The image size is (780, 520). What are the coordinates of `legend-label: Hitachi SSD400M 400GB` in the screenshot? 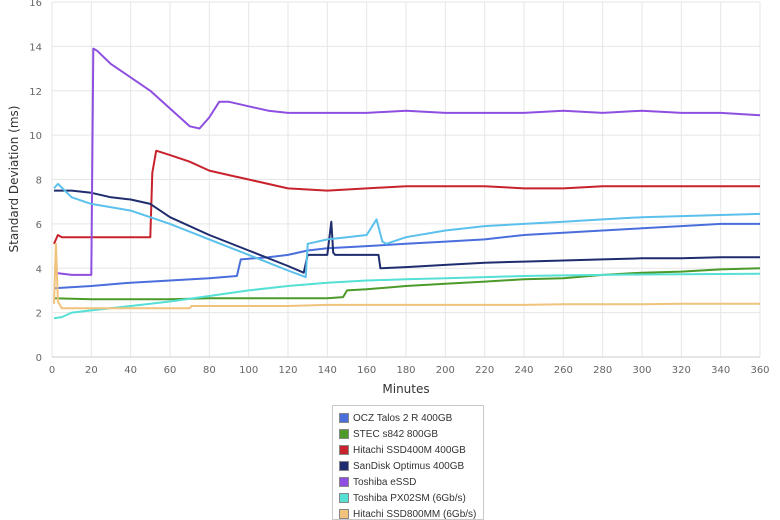 It's located at (409, 450).